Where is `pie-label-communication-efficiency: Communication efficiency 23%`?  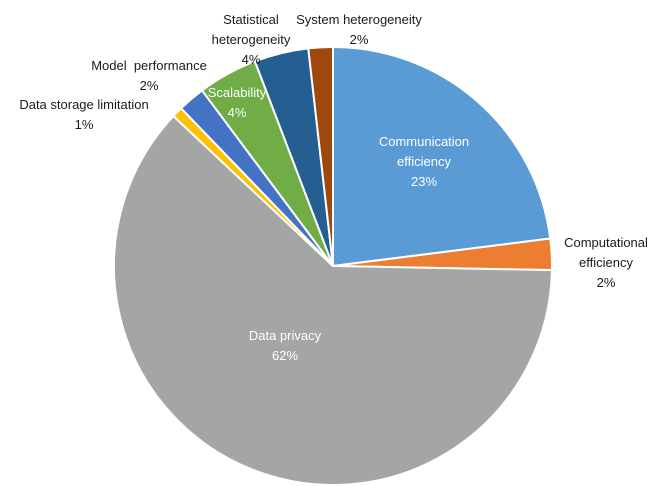 pie-label-communication-efficiency: Communication efficiency 23% is located at coordinates (424, 161).